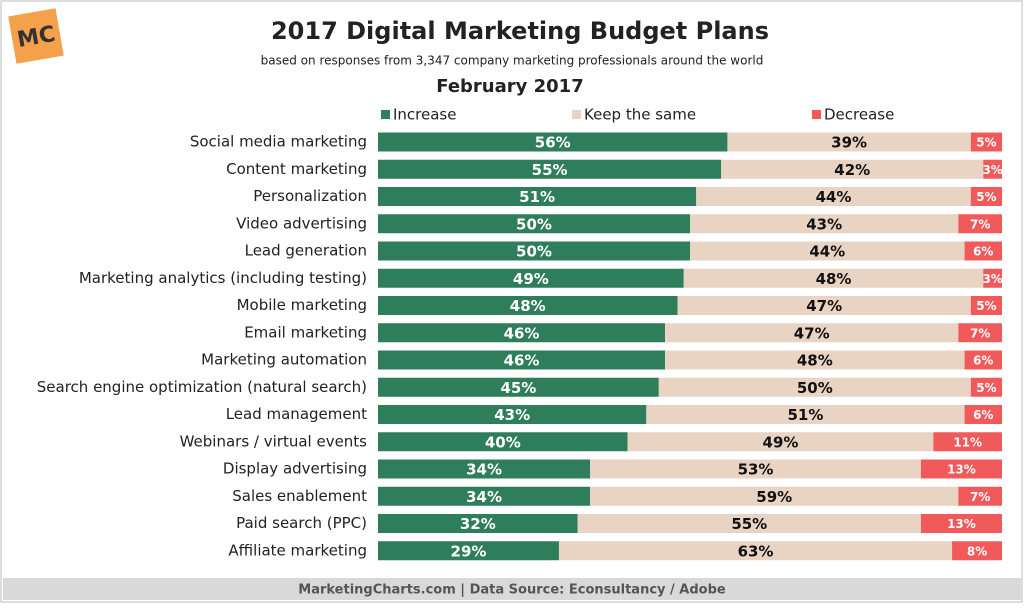 This screenshot has width=1024, height=608. Describe the element at coordinates (509, 86) in the screenshot. I see `chart-date: February 2017` at that location.